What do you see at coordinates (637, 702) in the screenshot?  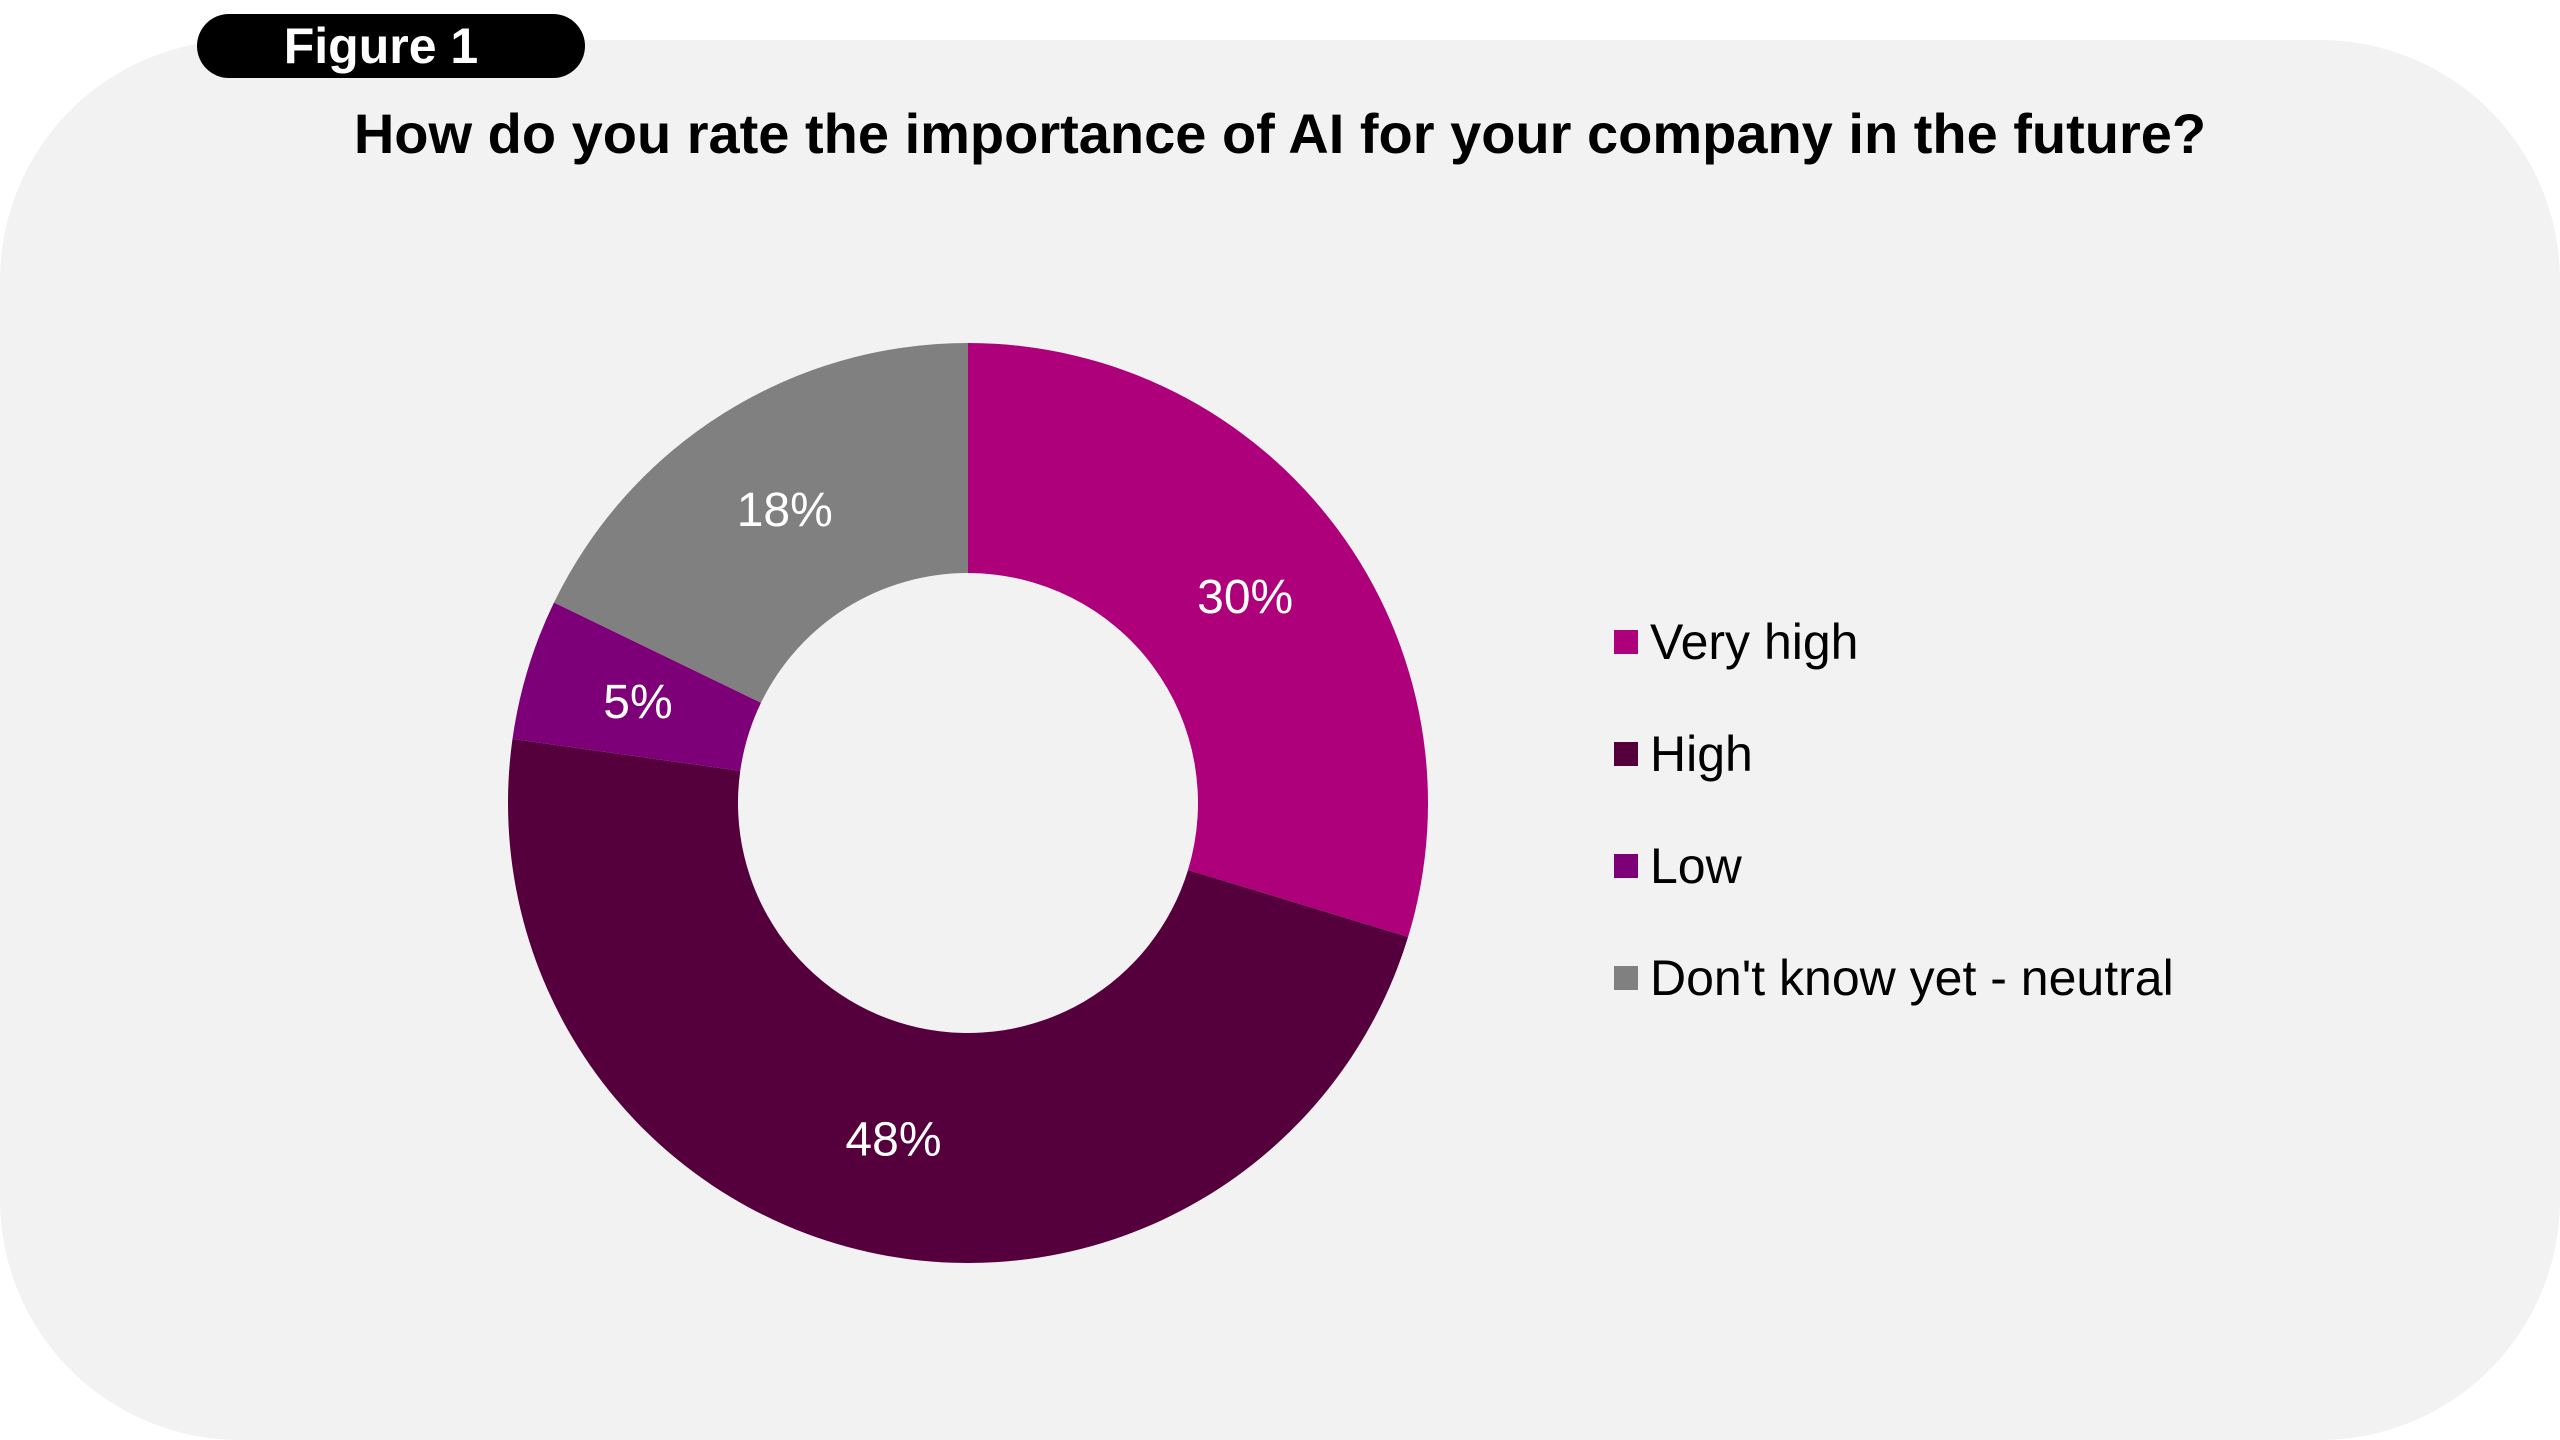 I see `data-label-low: 5%` at bounding box center [637, 702].